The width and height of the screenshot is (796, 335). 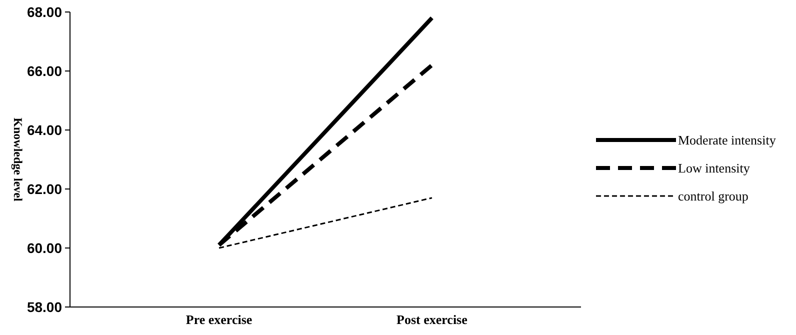 I want to click on y-axis-title: Knowledge level, so click(x=18, y=160).